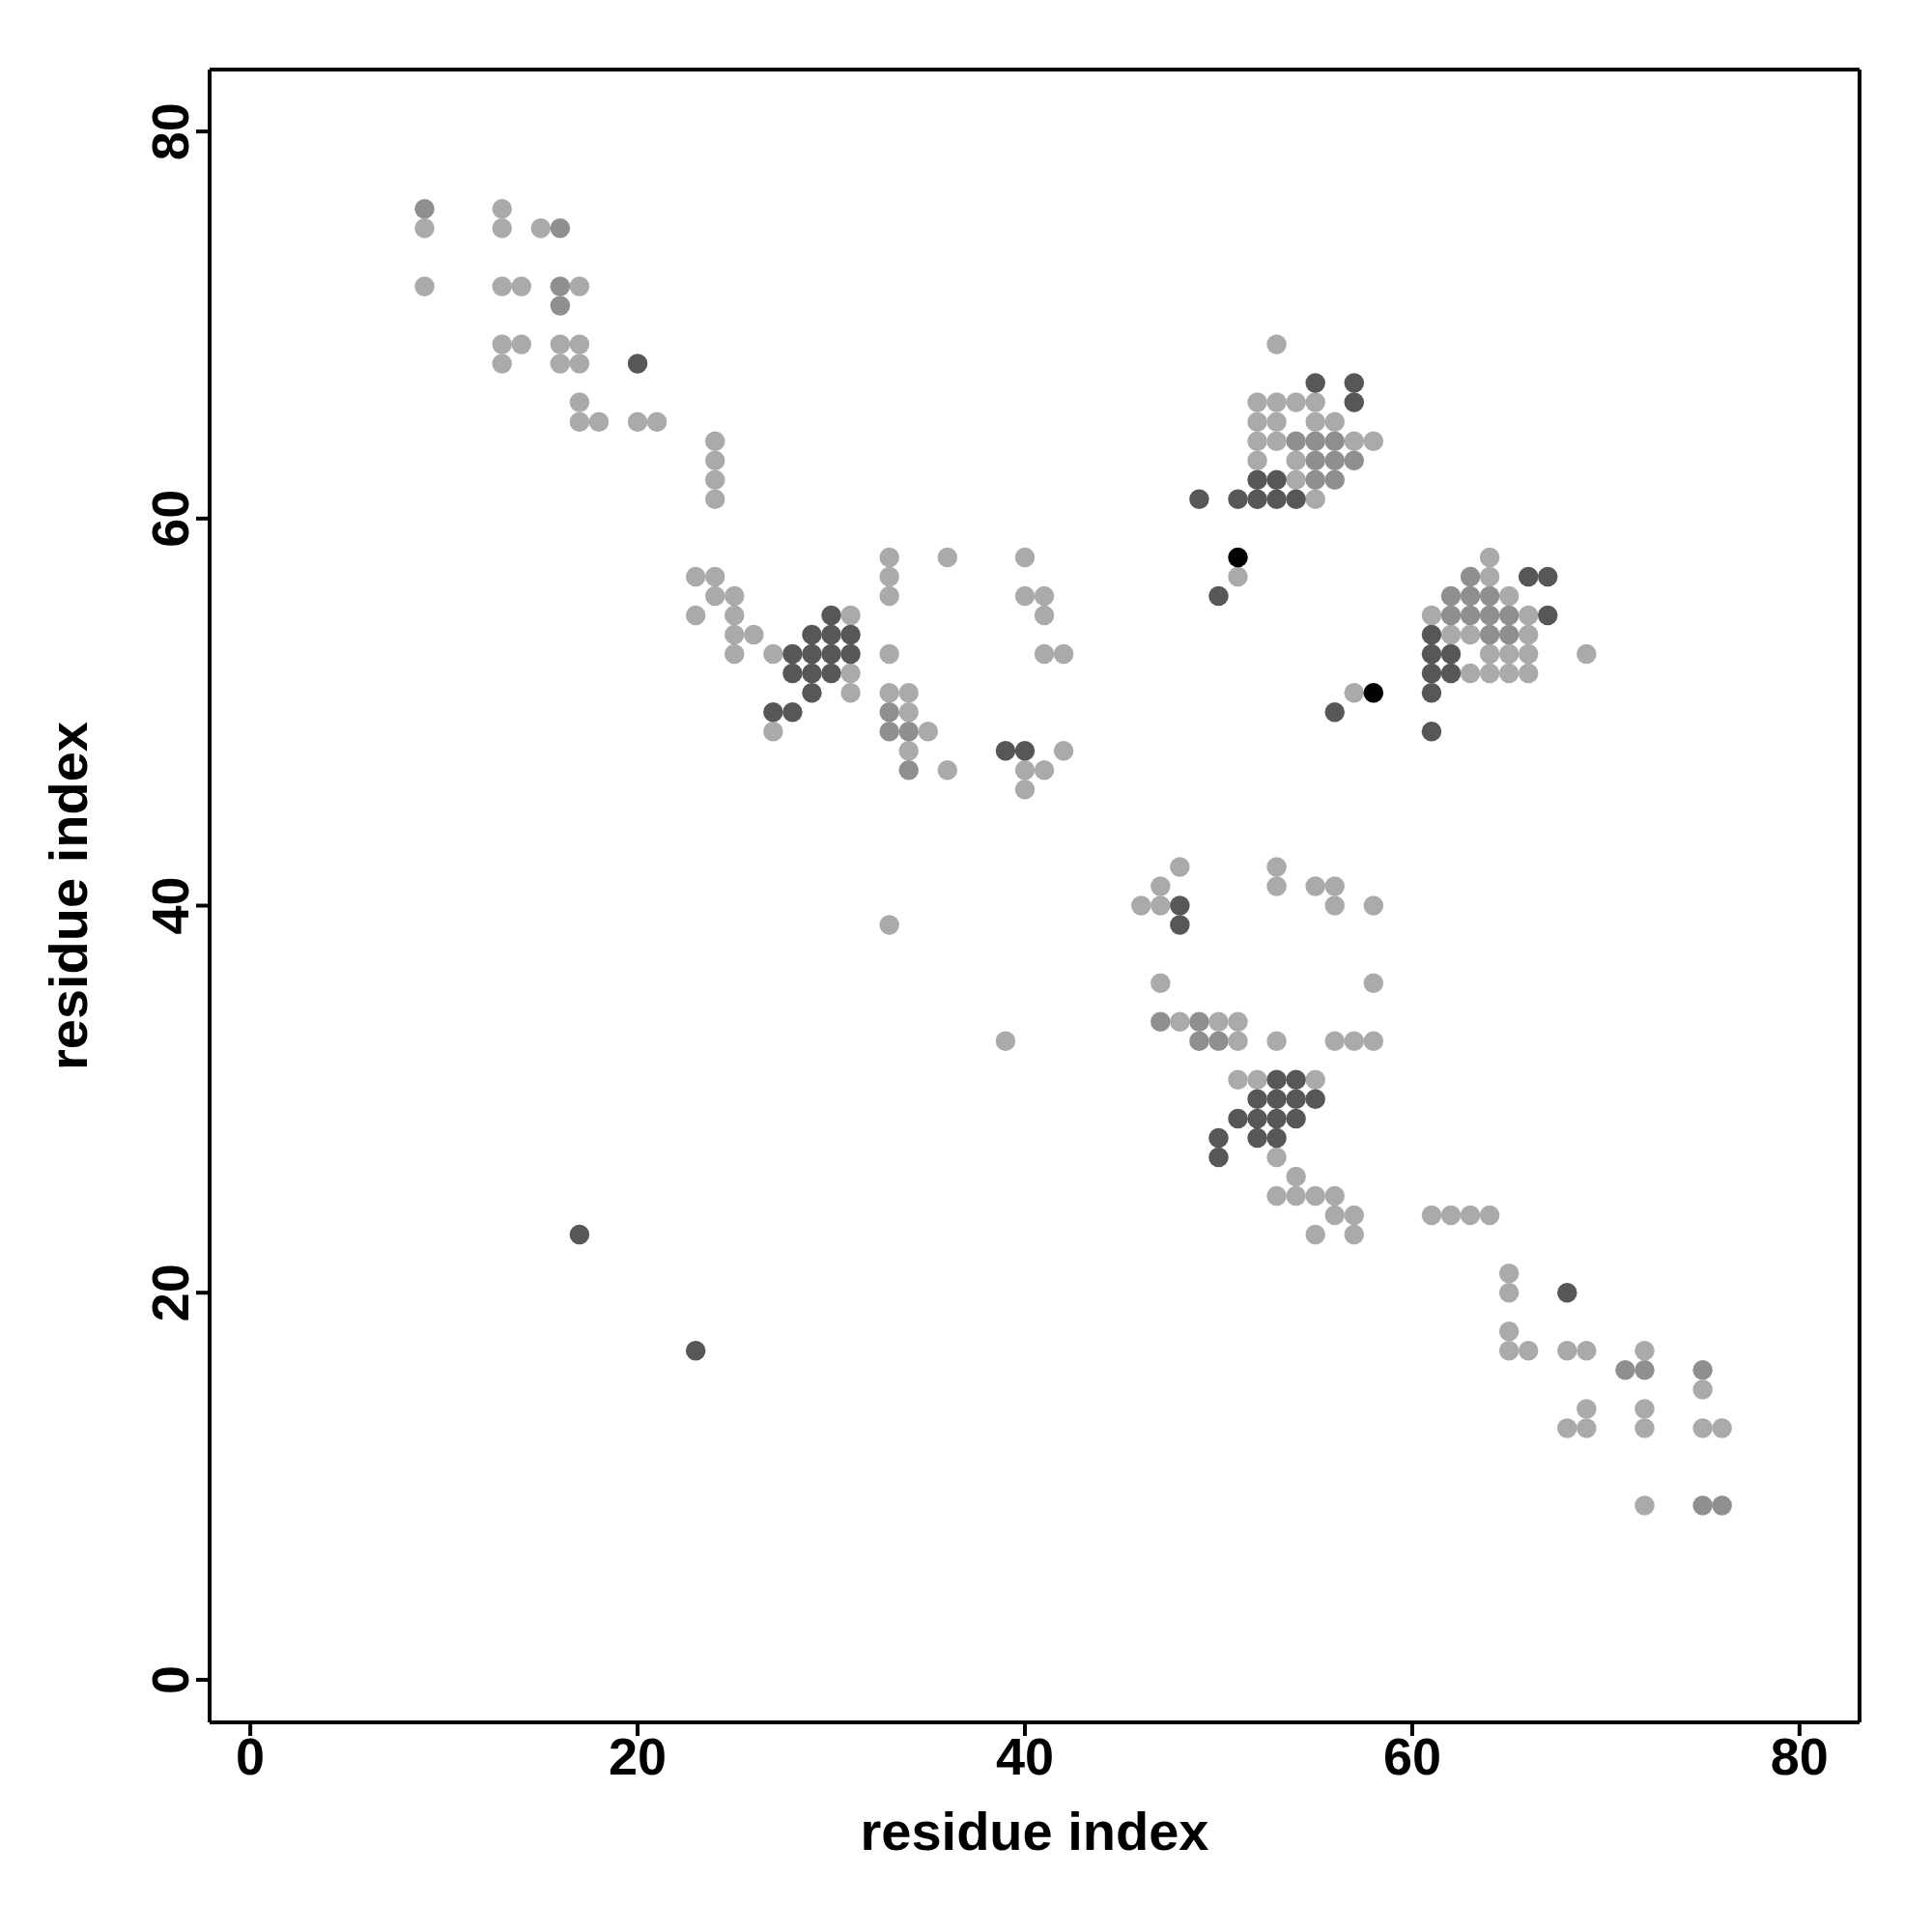 The height and width of the screenshot is (1932, 1932). What do you see at coordinates (68, 896) in the screenshot?
I see `y-axis-title: residue index` at bounding box center [68, 896].